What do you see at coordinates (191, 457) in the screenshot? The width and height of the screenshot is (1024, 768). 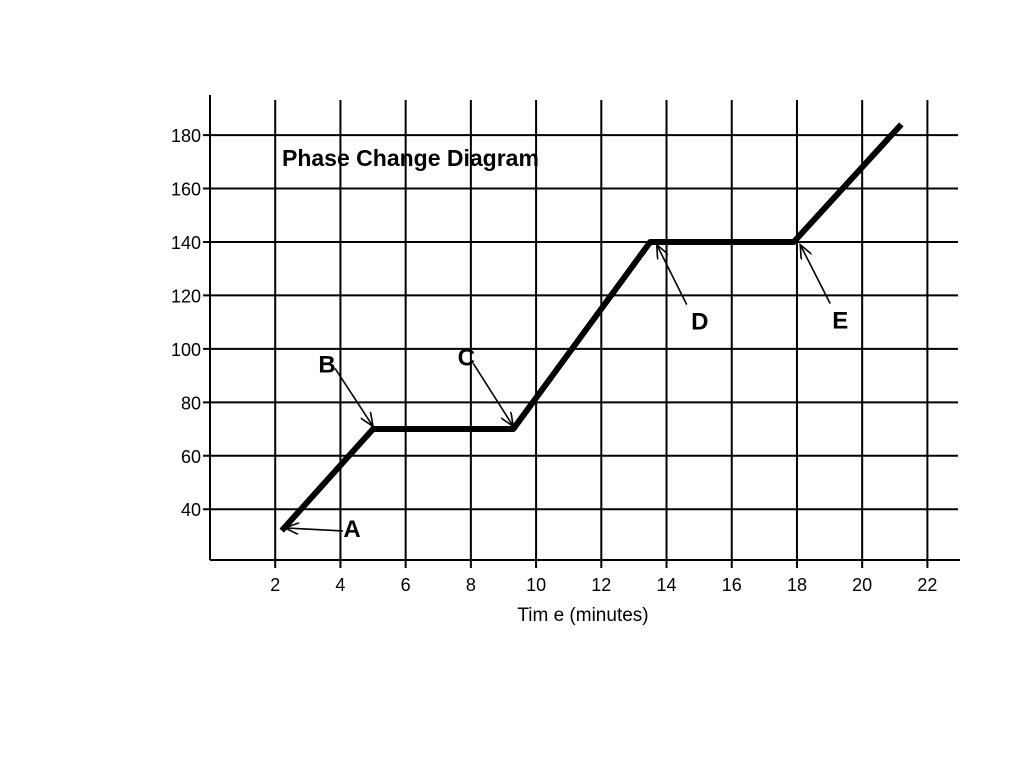 I see `y-tick-label: 60` at bounding box center [191, 457].